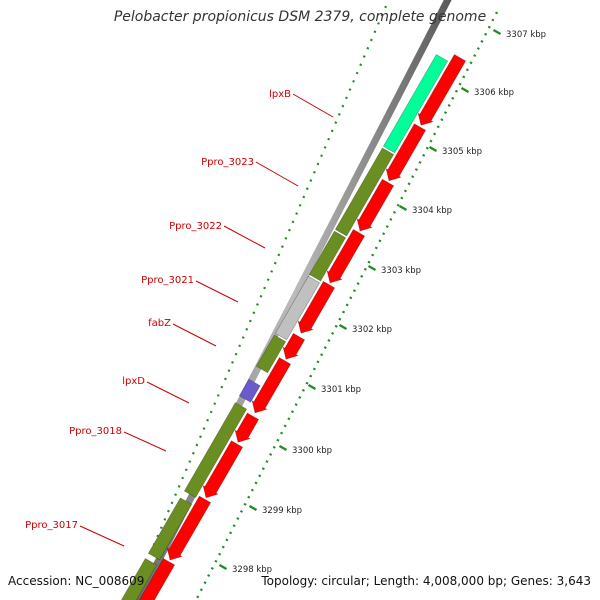 The image size is (600, 600). What do you see at coordinates (432, 211) in the screenshot?
I see `scale-tick-label: 3304 kbp` at bounding box center [432, 211].